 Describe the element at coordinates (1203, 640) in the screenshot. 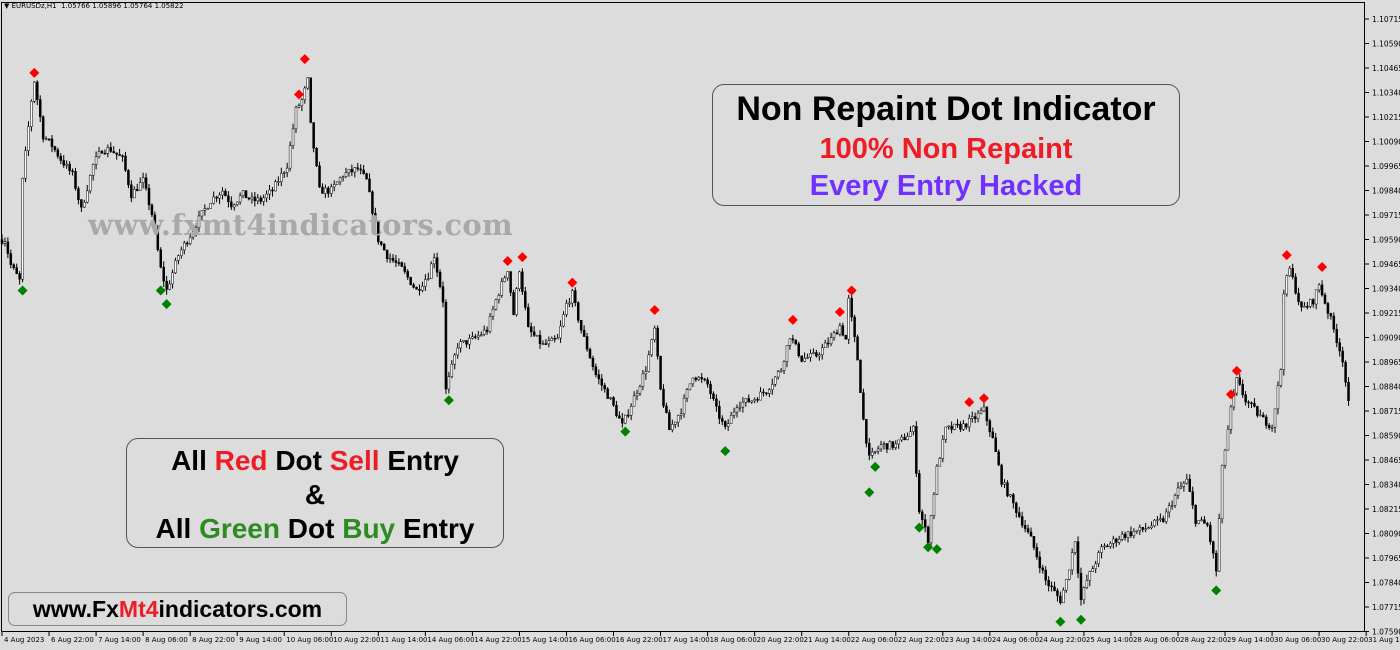

I see `x-tick-label: 28 Aug 22:00` at that location.